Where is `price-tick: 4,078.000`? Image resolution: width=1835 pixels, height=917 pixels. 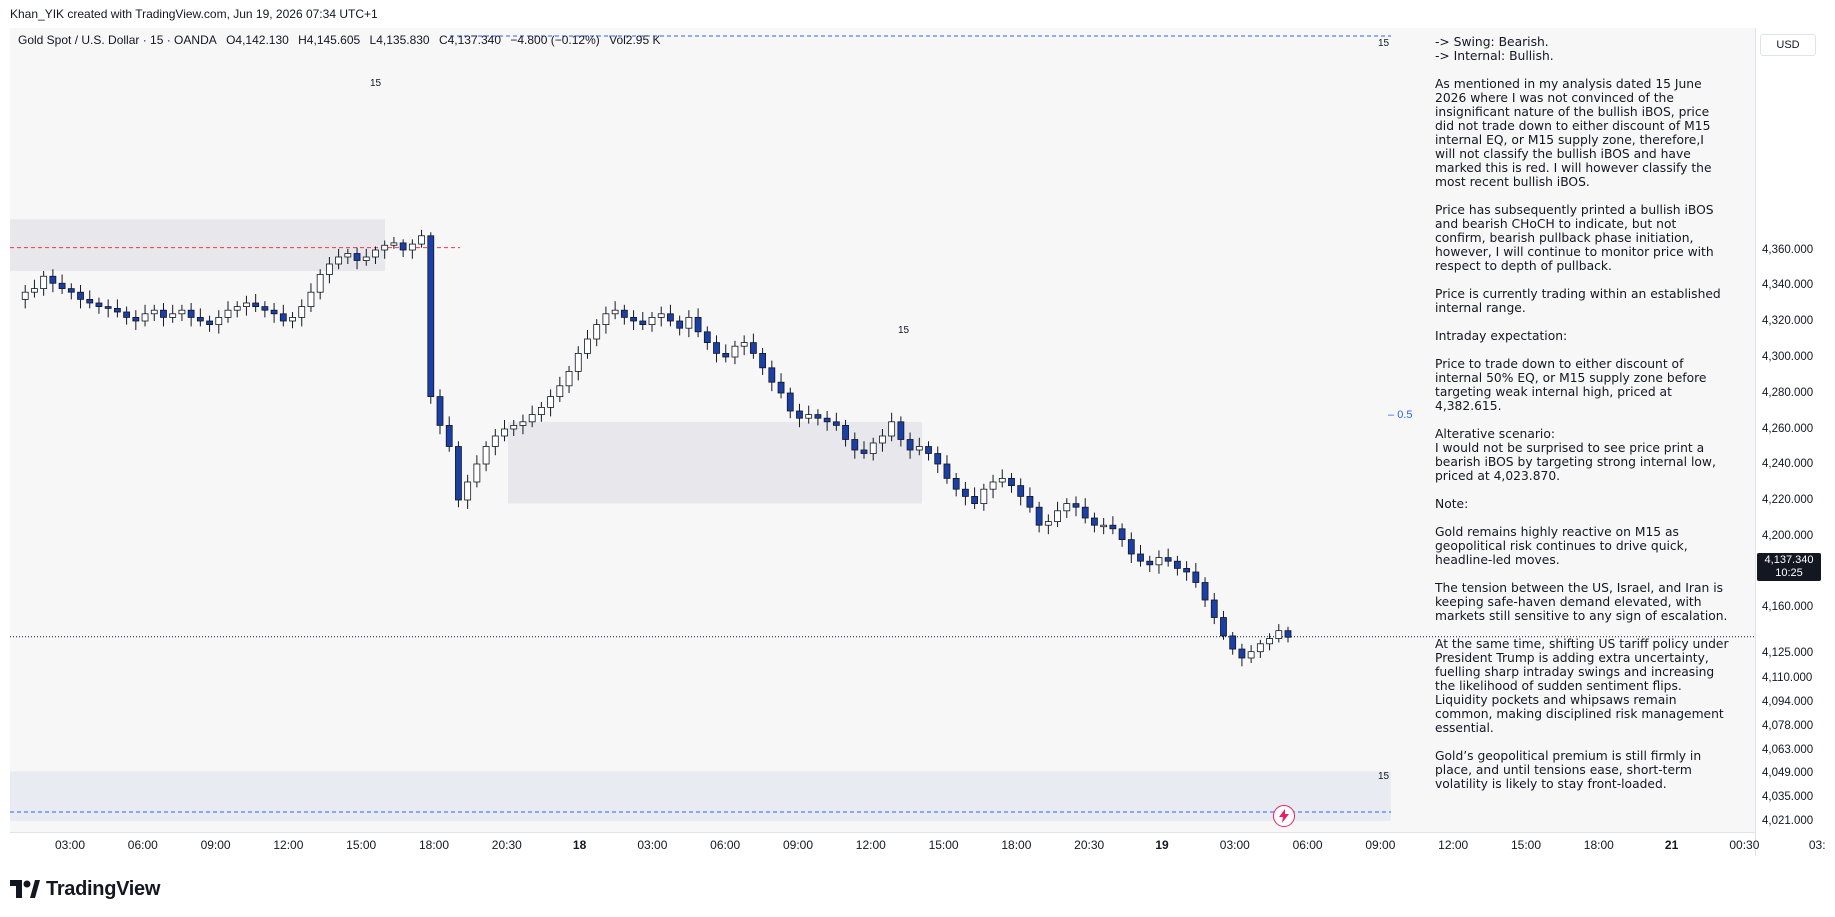 price-tick: 4,078.000 is located at coordinates (1788, 726).